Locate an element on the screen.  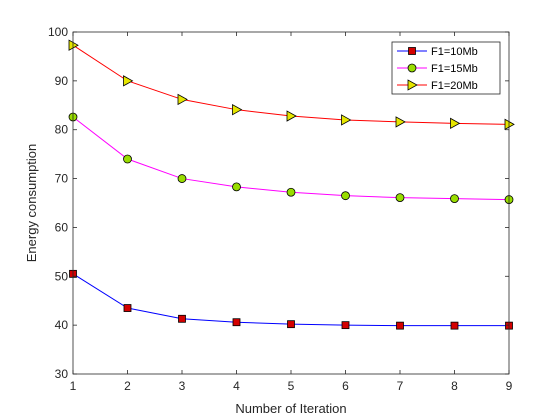
legend-item: F1=20Mb is located at coordinates (437, 85).